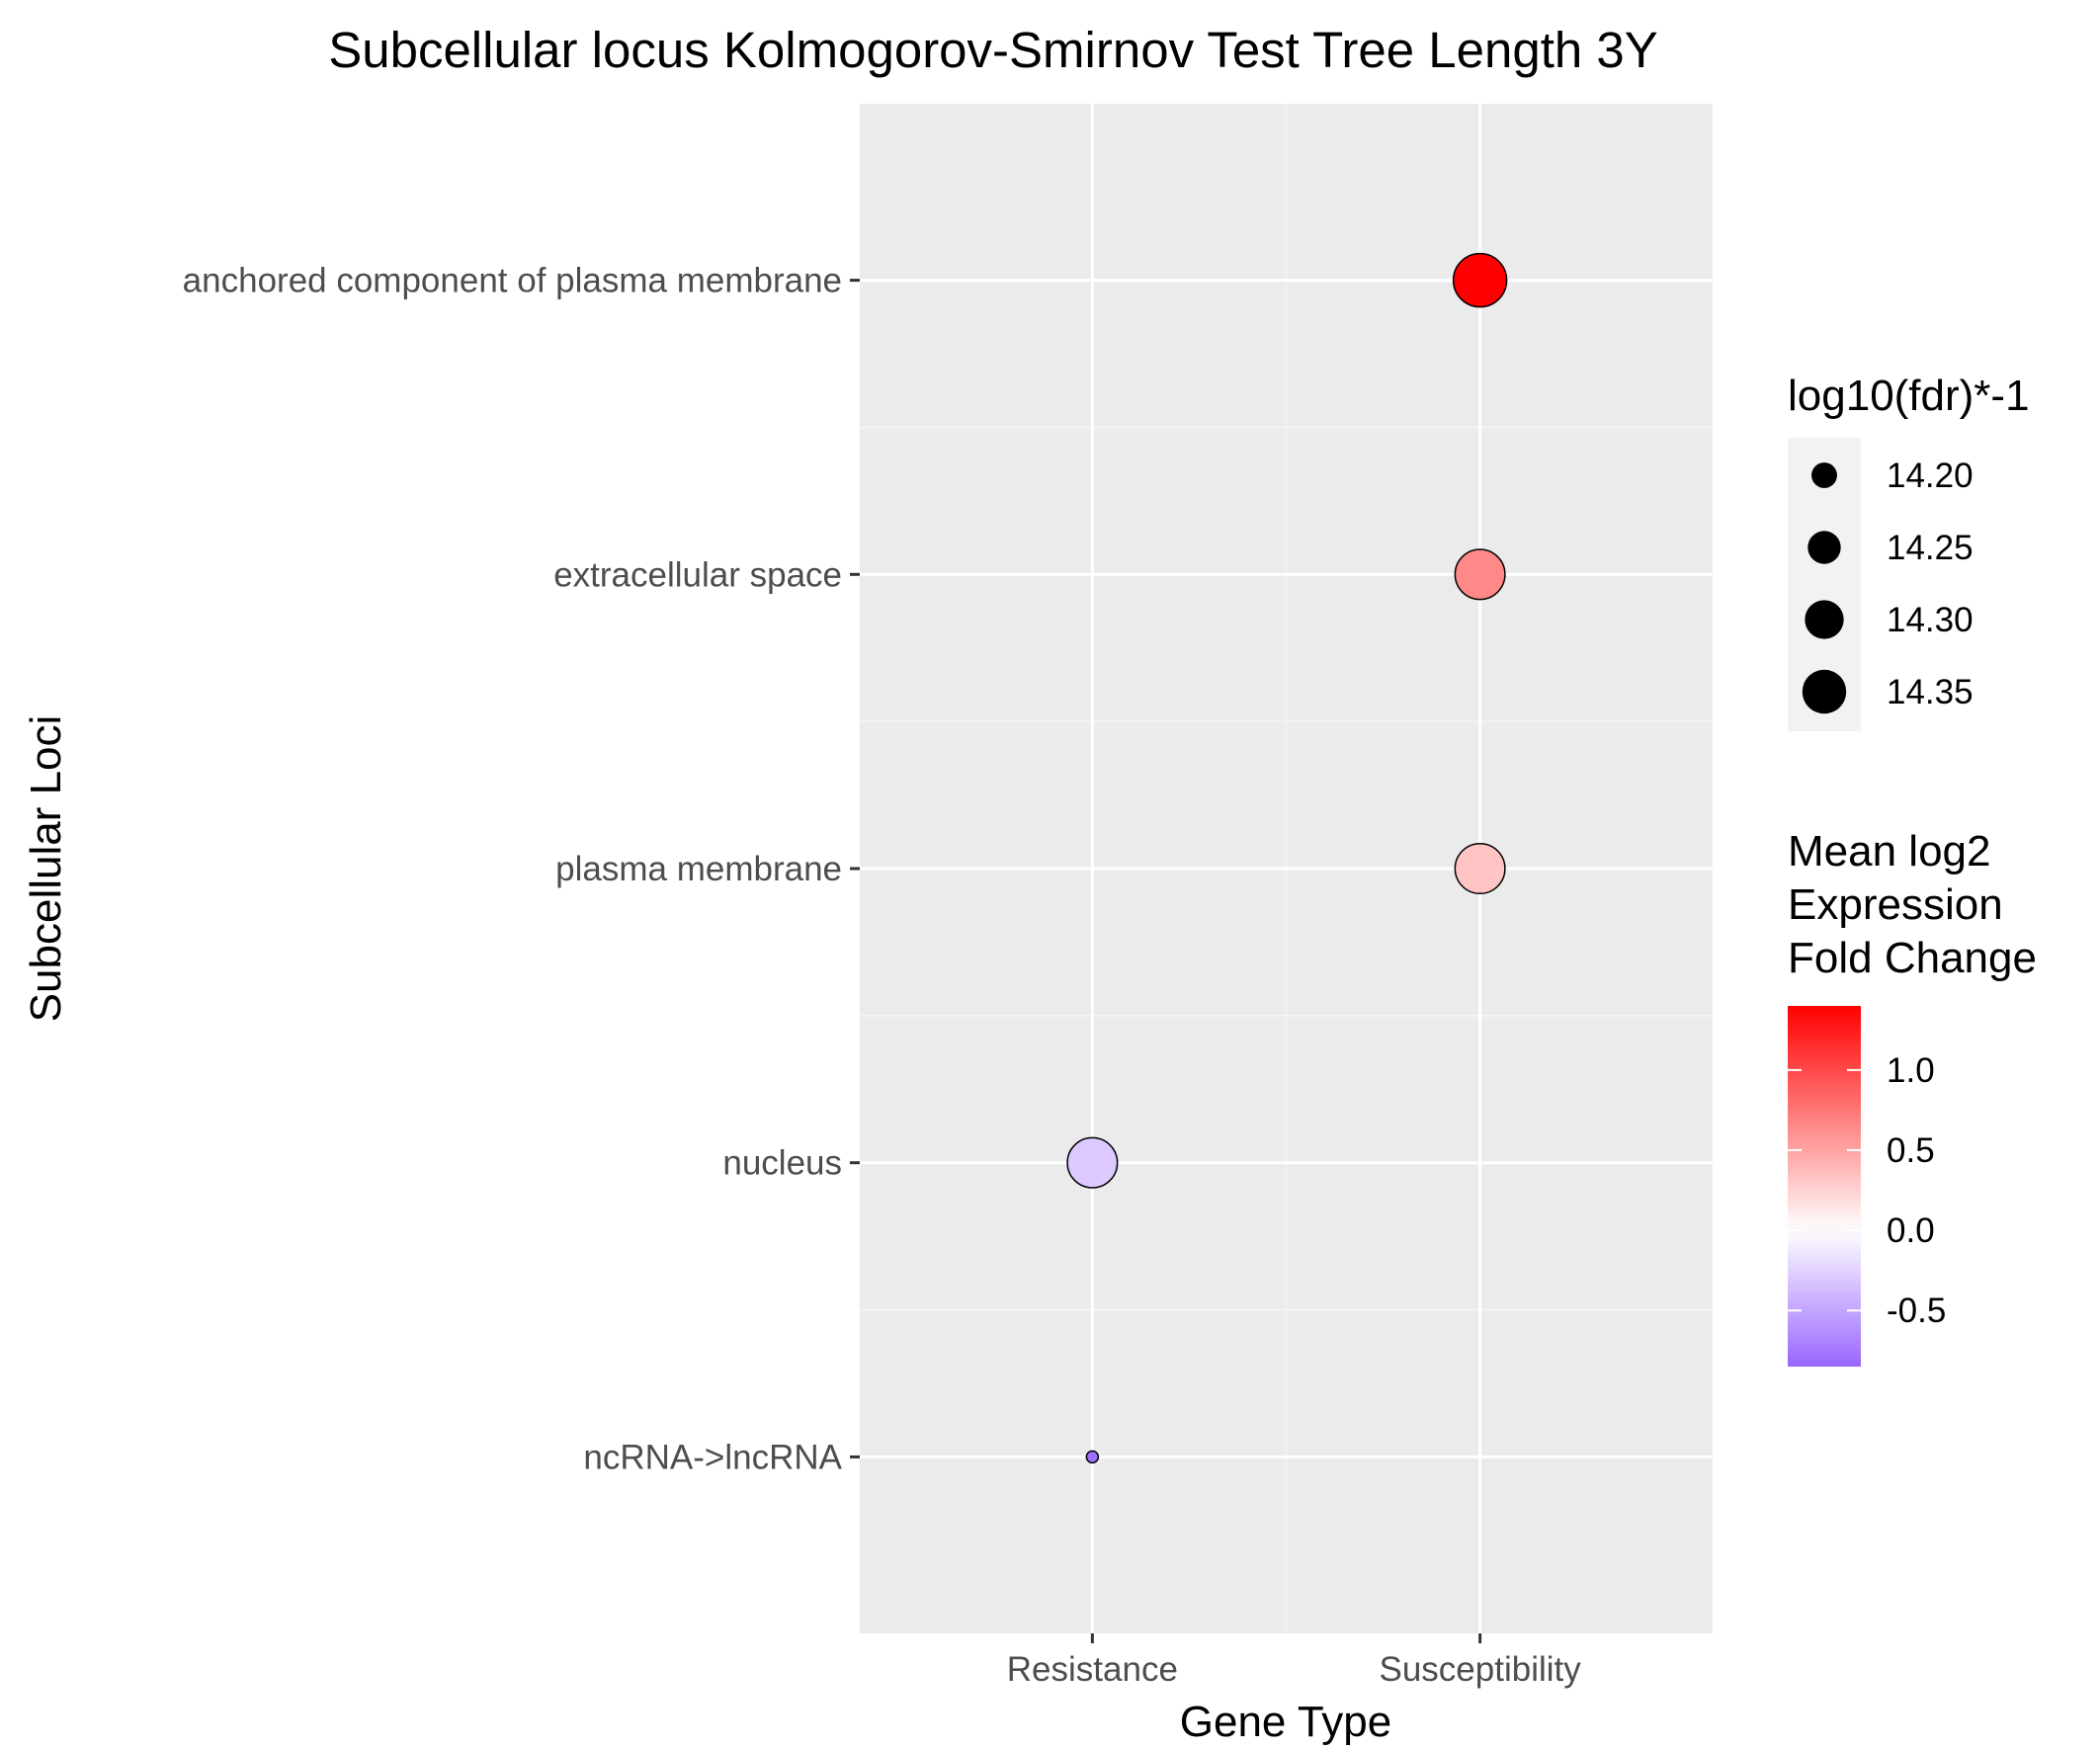 This screenshot has width=2100, height=1750. What do you see at coordinates (1480, 868) in the screenshot?
I see `point-plasma-membrane` at bounding box center [1480, 868].